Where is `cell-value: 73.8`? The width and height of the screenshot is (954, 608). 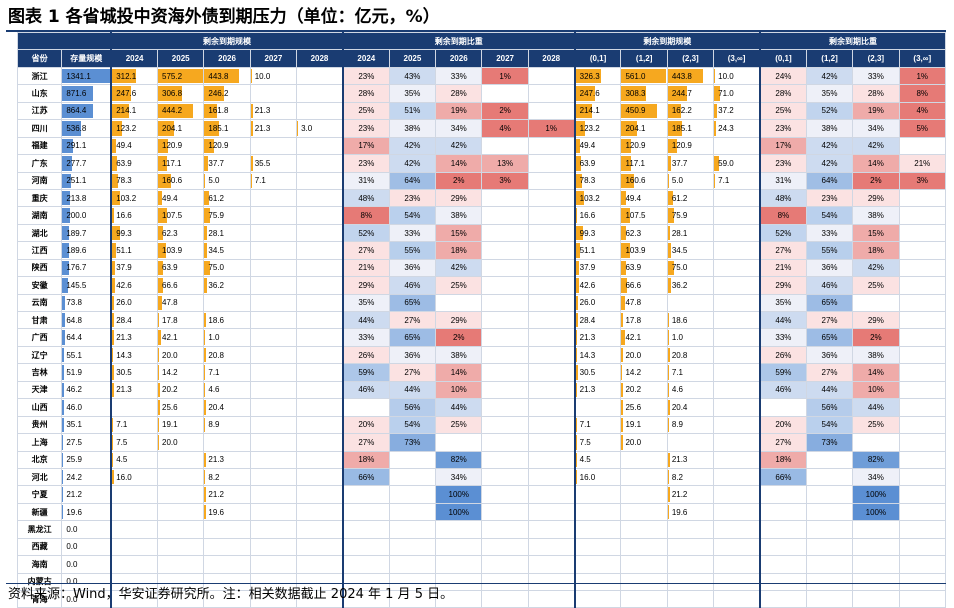
cell-value: 73.8 is located at coordinates (74, 303).